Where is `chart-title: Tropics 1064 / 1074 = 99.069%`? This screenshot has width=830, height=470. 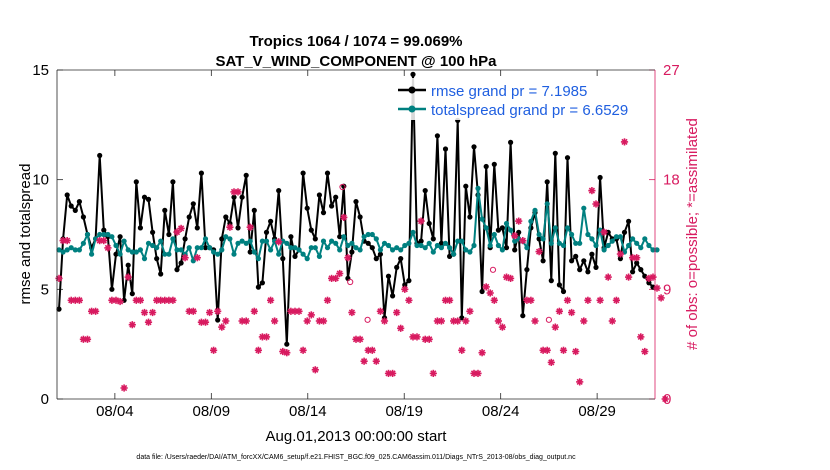
chart-title: Tropics 1064 / 1074 = 99.069% is located at coordinates (355, 41).